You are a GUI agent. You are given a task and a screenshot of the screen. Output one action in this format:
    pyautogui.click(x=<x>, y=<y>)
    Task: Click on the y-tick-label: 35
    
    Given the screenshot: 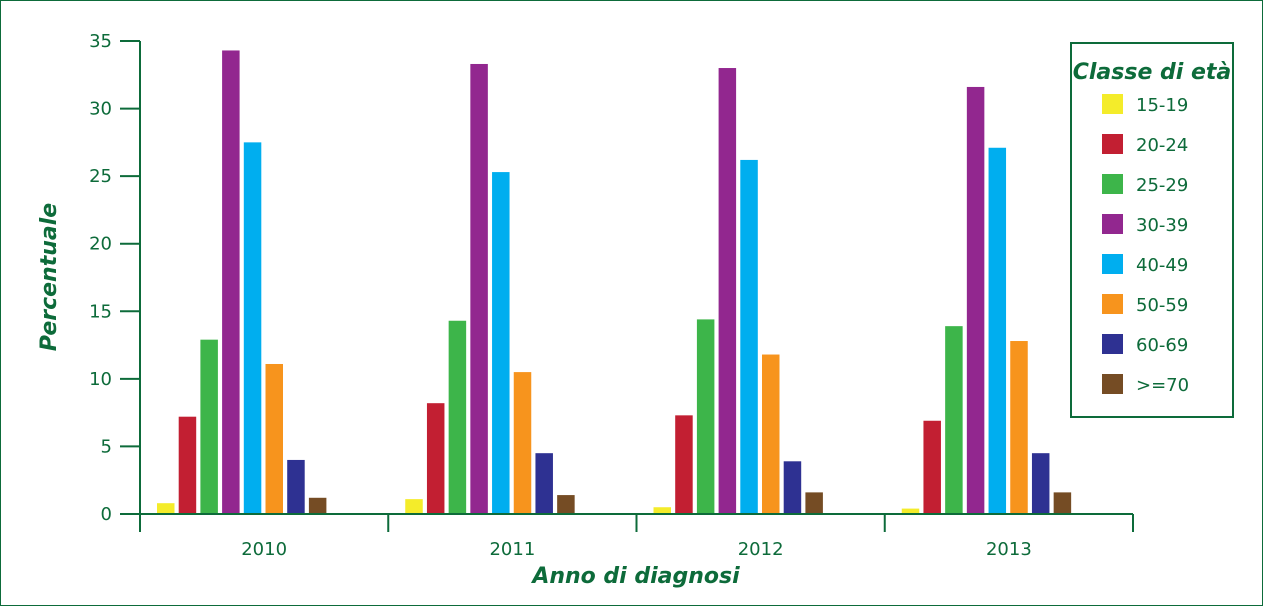 What is the action you would take?
    pyautogui.click(x=100, y=41)
    